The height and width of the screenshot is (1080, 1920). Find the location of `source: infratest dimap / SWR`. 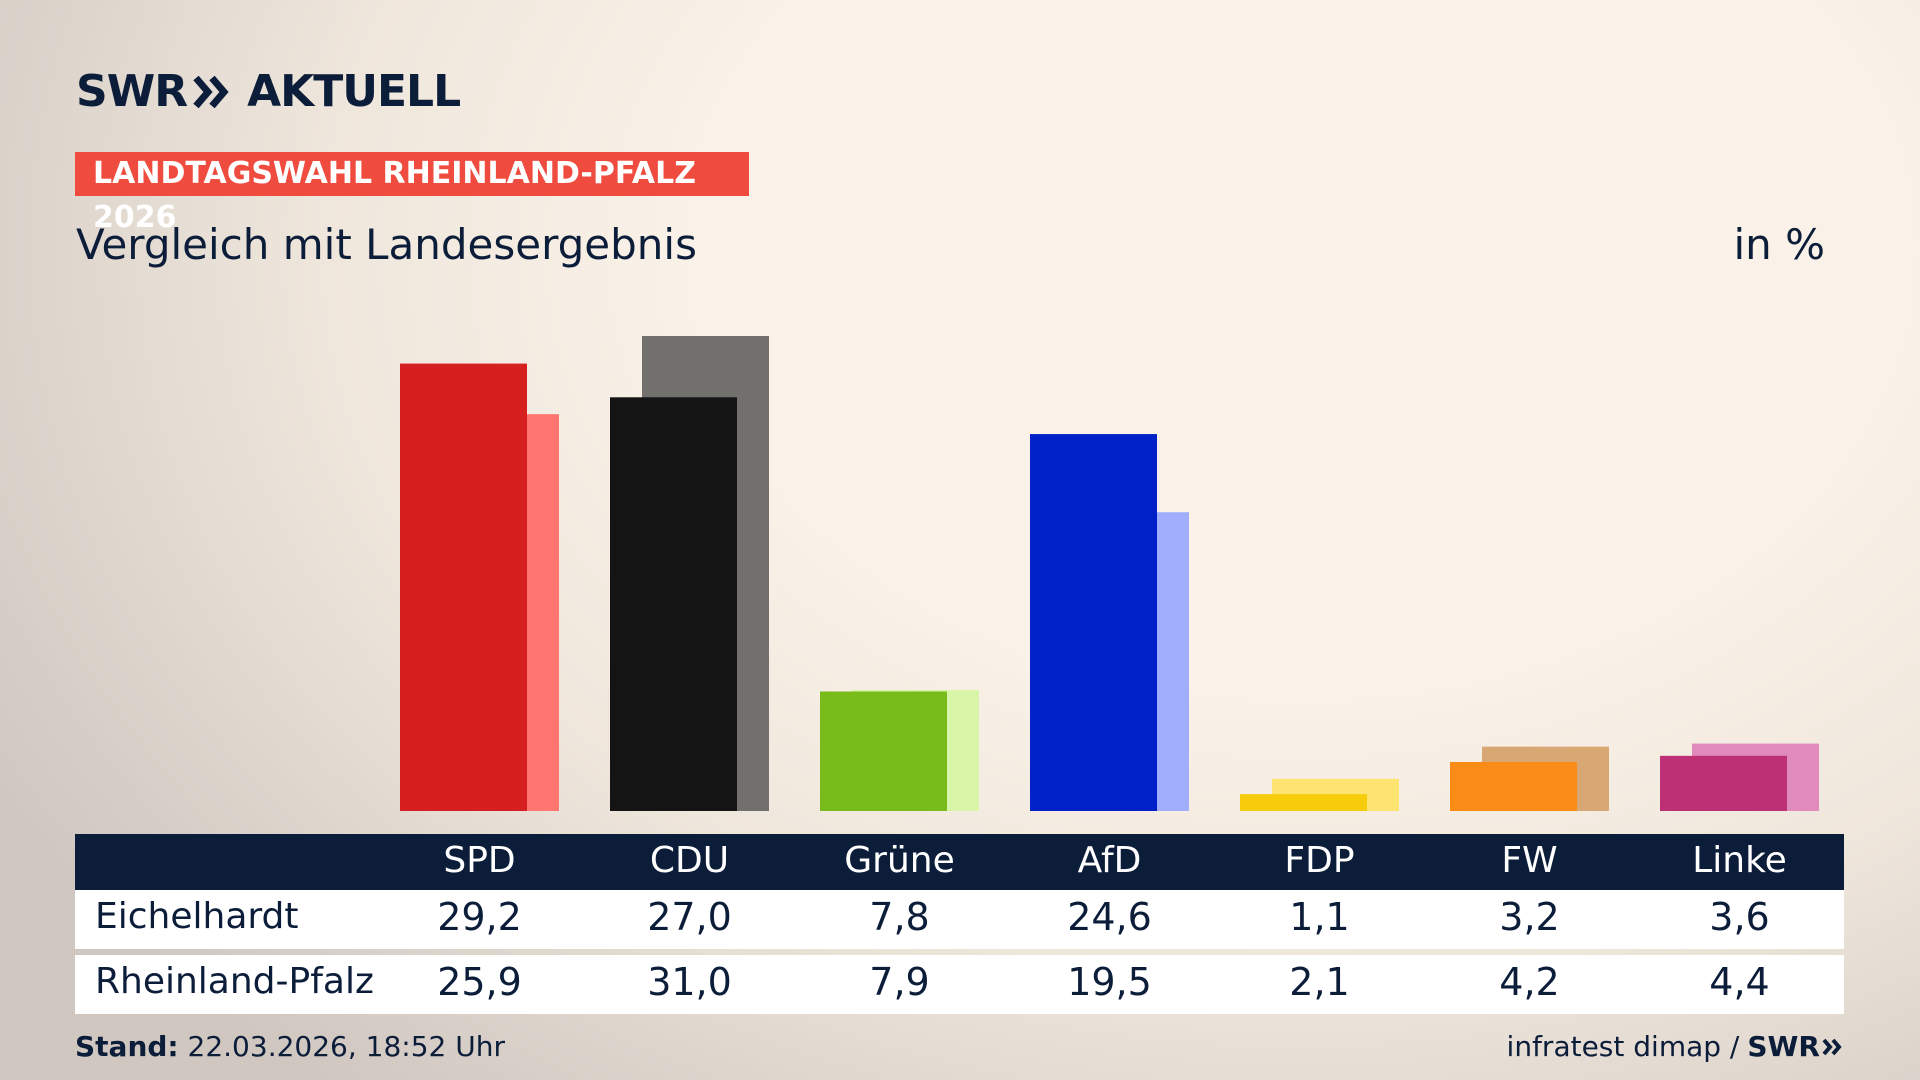

source: infratest dimap / SWR is located at coordinates (1675, 1046).